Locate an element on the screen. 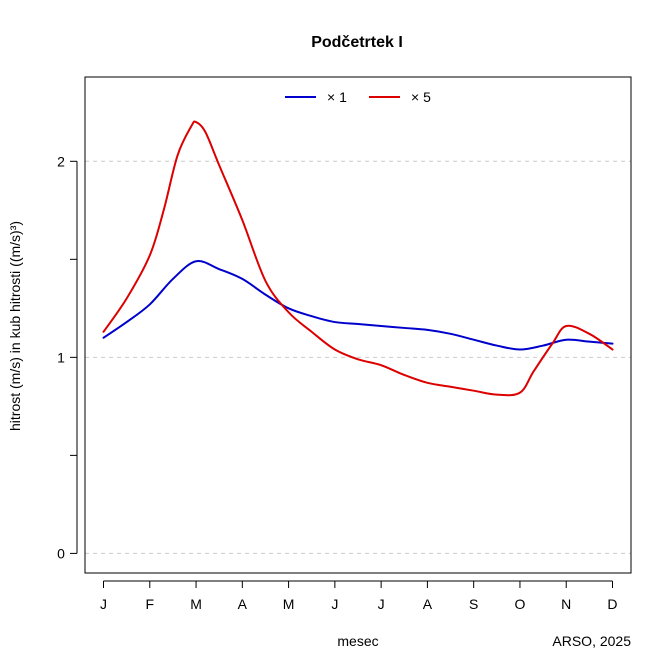 The image size is (672, 671). y-tick-label: 1 is located at coordinates (61, 357).